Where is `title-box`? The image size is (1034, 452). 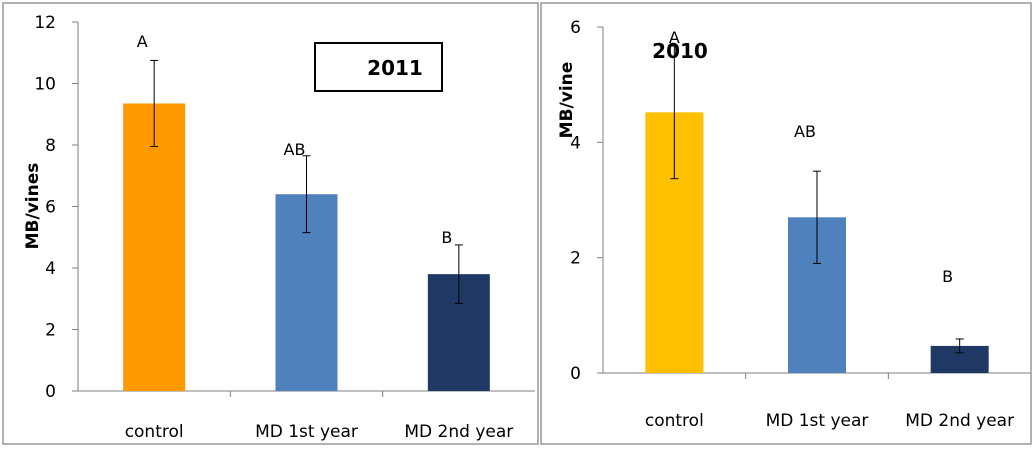 title-box is located at coordinates (378, 67).